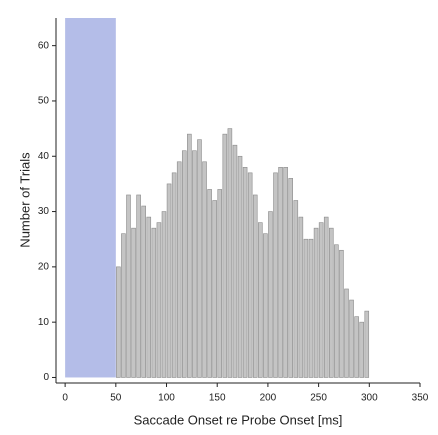  Describe the element at coordinates (268, 398) in the screenshot. I see `x-tick-label: 200` at that location.